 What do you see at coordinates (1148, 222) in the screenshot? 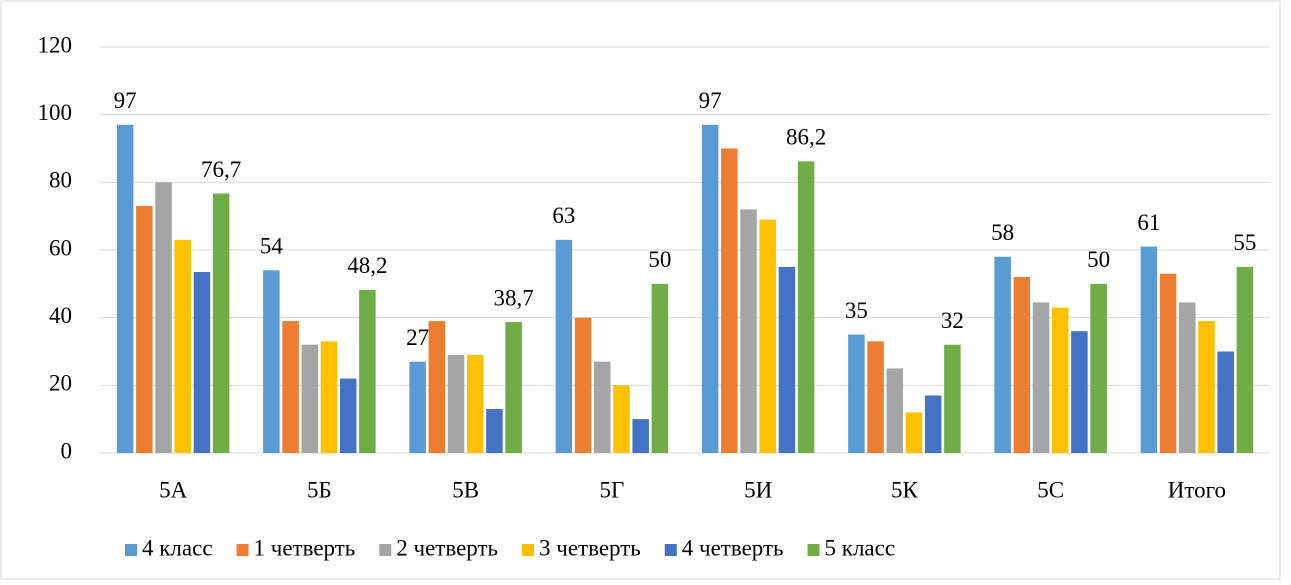
I see `data-label: 61` at bounding box center [1148, 222].